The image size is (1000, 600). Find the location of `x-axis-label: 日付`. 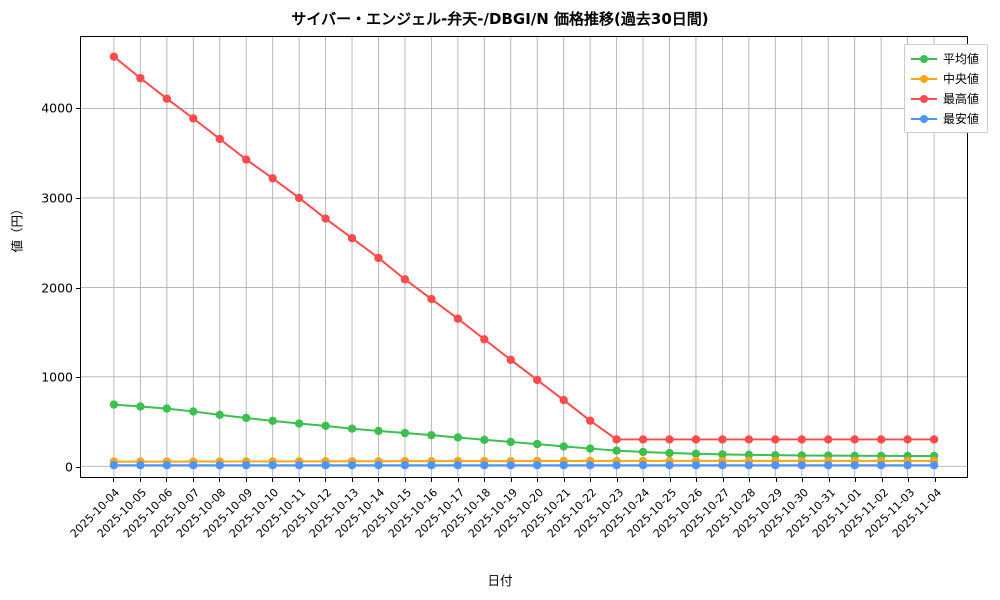

x-axis-label: 日付 is located at coordinates (500, 580).